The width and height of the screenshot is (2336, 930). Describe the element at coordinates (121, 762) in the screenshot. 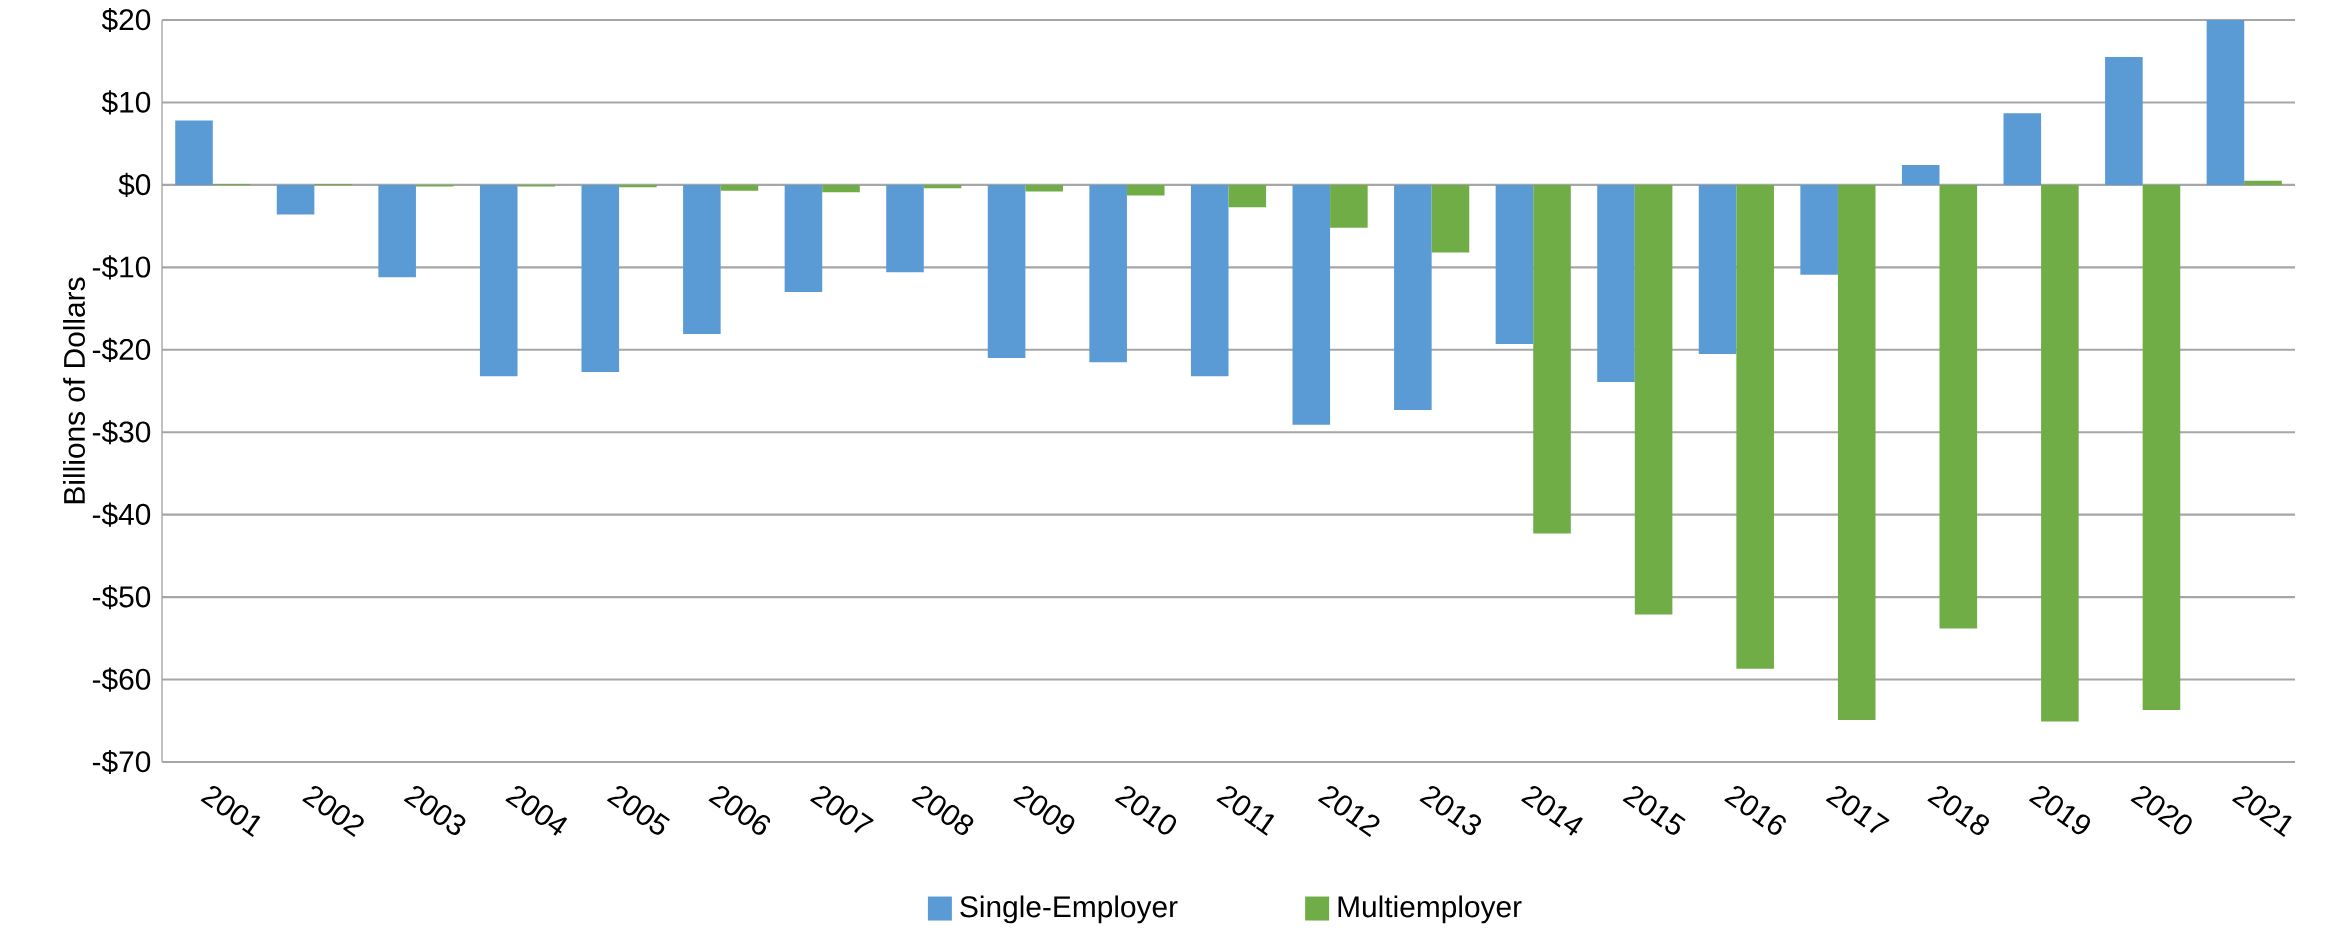

I see `y-tick-label: -$70` at that location.